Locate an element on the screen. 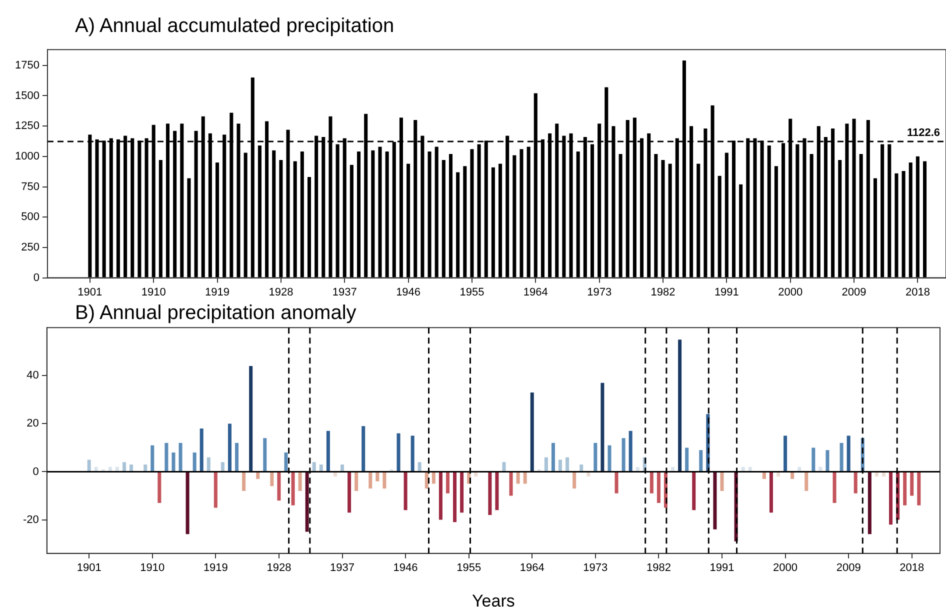 The image size is (946, 607). y-tick-label: 500 is located at coordinates (30, 217).